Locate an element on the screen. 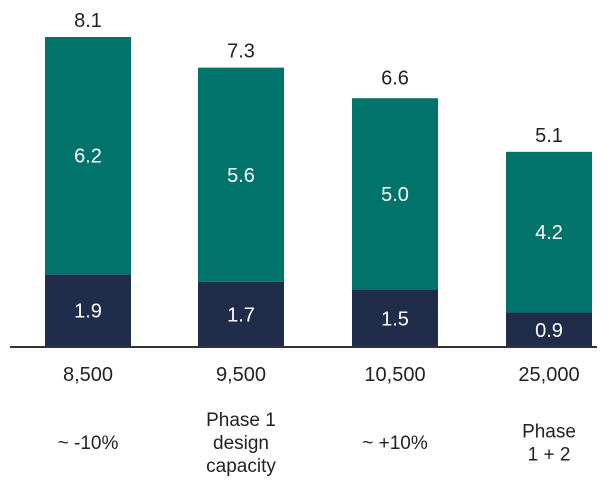 The width and height of the screenshot is (607, 486). category-label: 9,500 is located at coordinates (241, 375).